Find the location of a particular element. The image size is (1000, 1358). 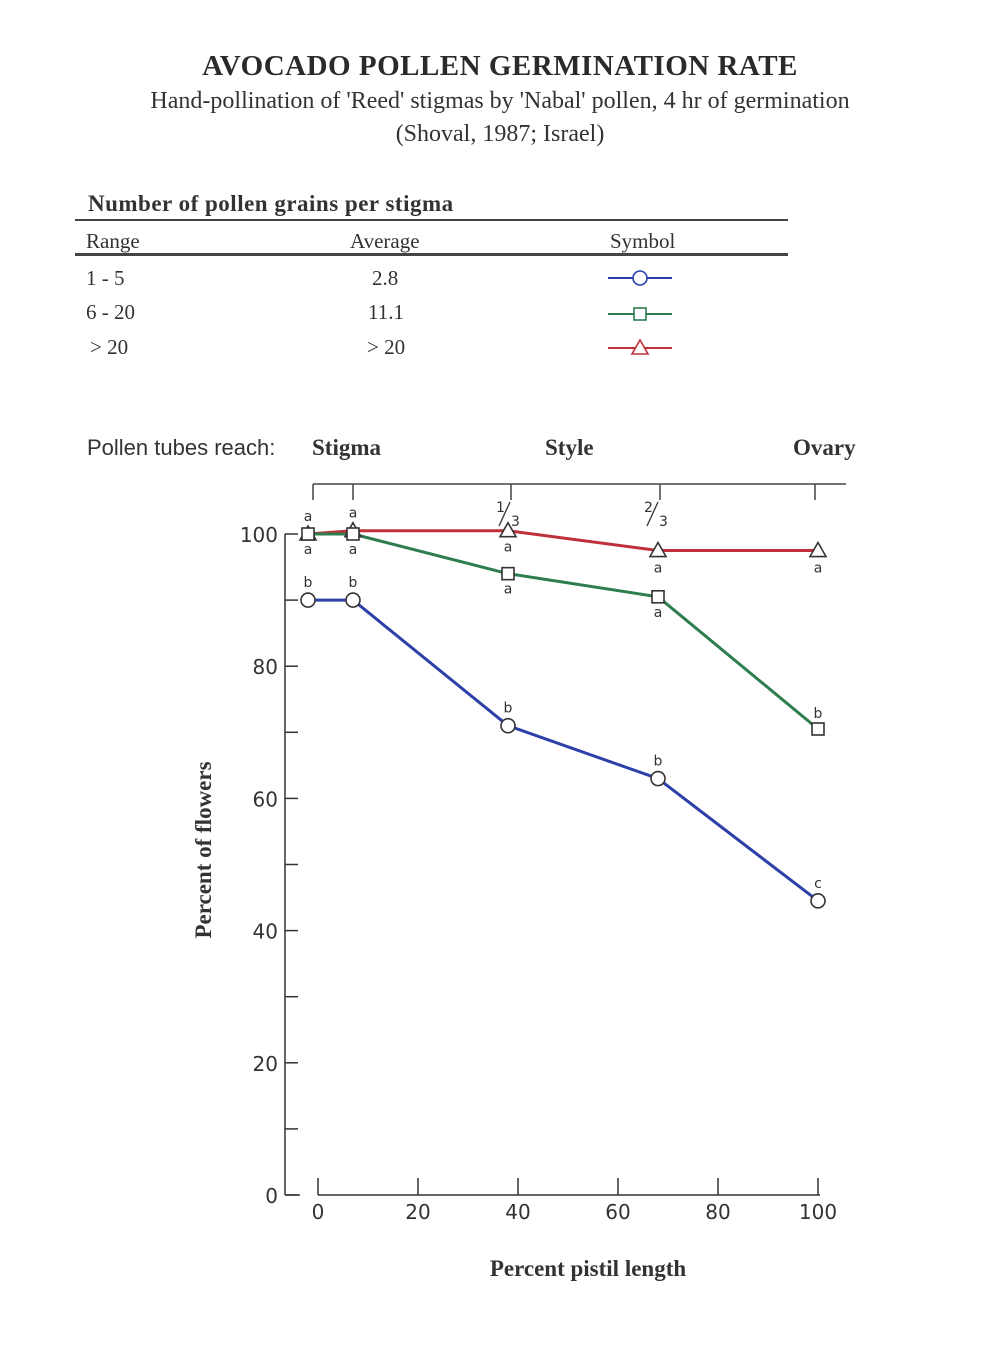

x-tick-label: 40 is located at coordinates (517, 1212).